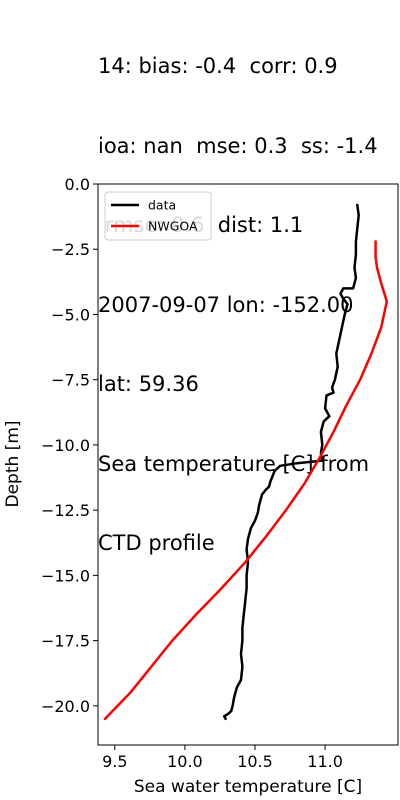 The height and width of the screenshot is (800, 400). What do you see at coordinates (226, 304) in the screenshot?
I see `title-line-4: 2007-09-07 lon: -152.00` at bounding box center [226, 304].